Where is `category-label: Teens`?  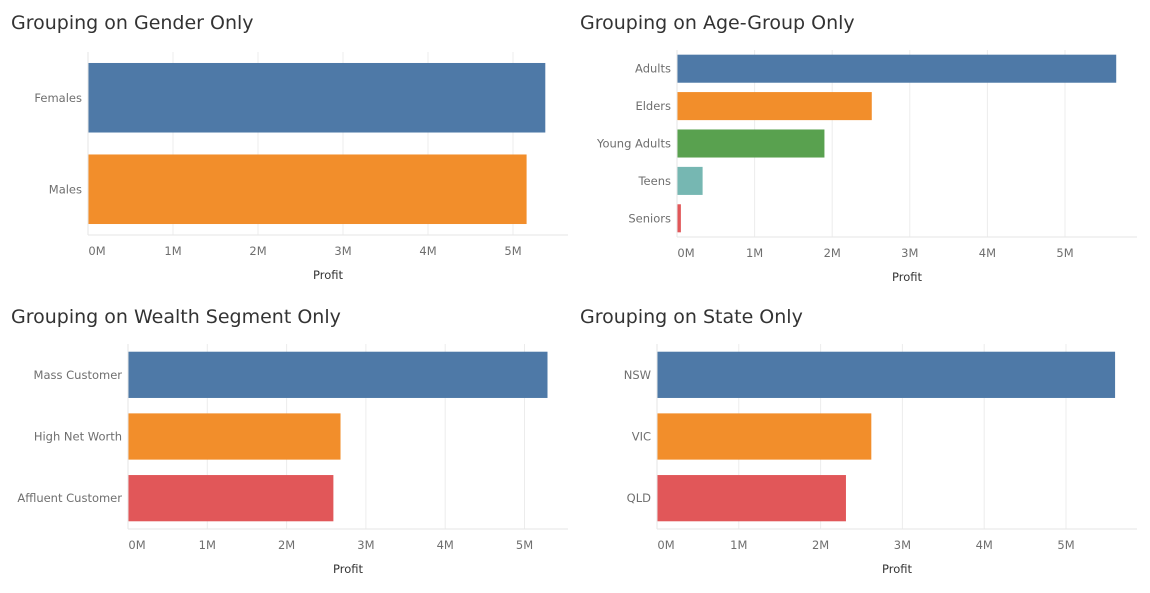 category-label: Teens is located at coordinates (654, 181).